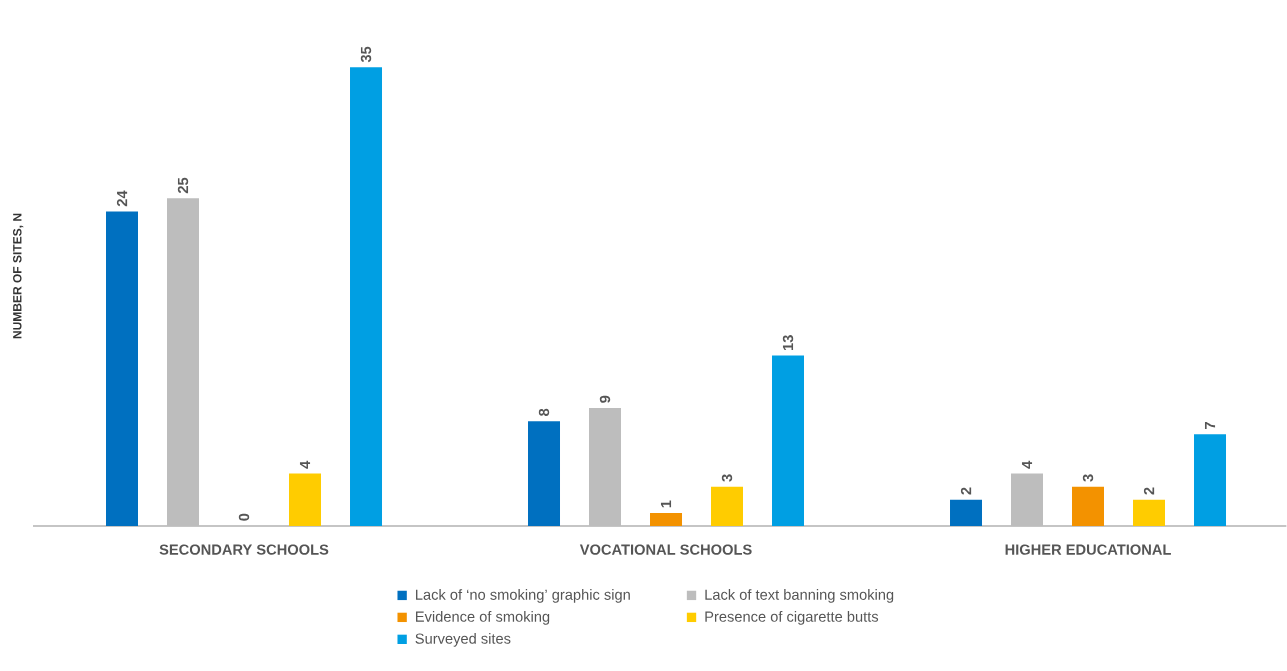 Image resolution: width=1287 pixels, height=671 pixels. Describe the element at coordinates (665, 549) in the screenshot. I see `x-tick-label: VOCATIONAL SCHOOLS` at that location.